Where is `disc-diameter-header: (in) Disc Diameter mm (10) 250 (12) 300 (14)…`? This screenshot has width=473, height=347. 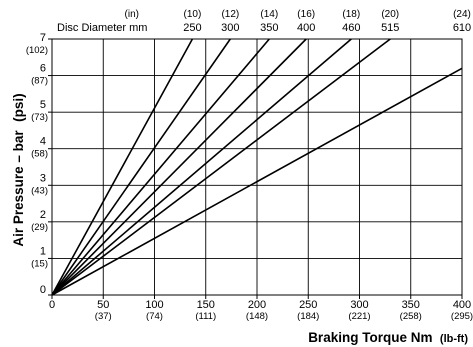
disc-diameter-header: (in) Disc Diameter mm (10) 250 (12) 300 (14)… is located at coordinates (264, 21).